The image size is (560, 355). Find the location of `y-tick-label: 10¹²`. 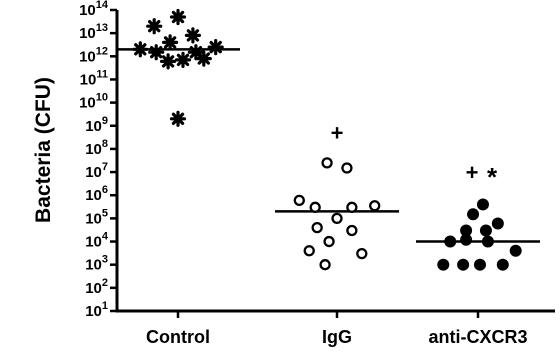

y-tick-label: 10¹² is located at coordinates (93, 55).